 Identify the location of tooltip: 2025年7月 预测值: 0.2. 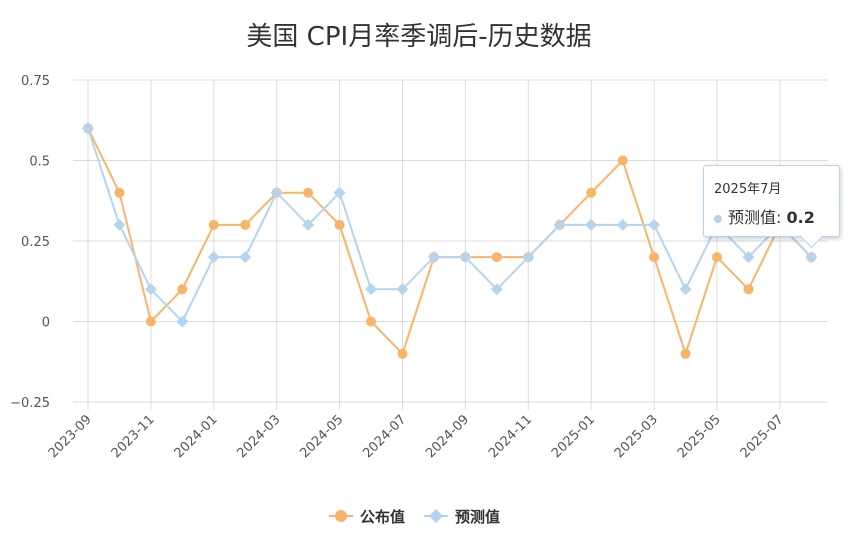
(771, 207).